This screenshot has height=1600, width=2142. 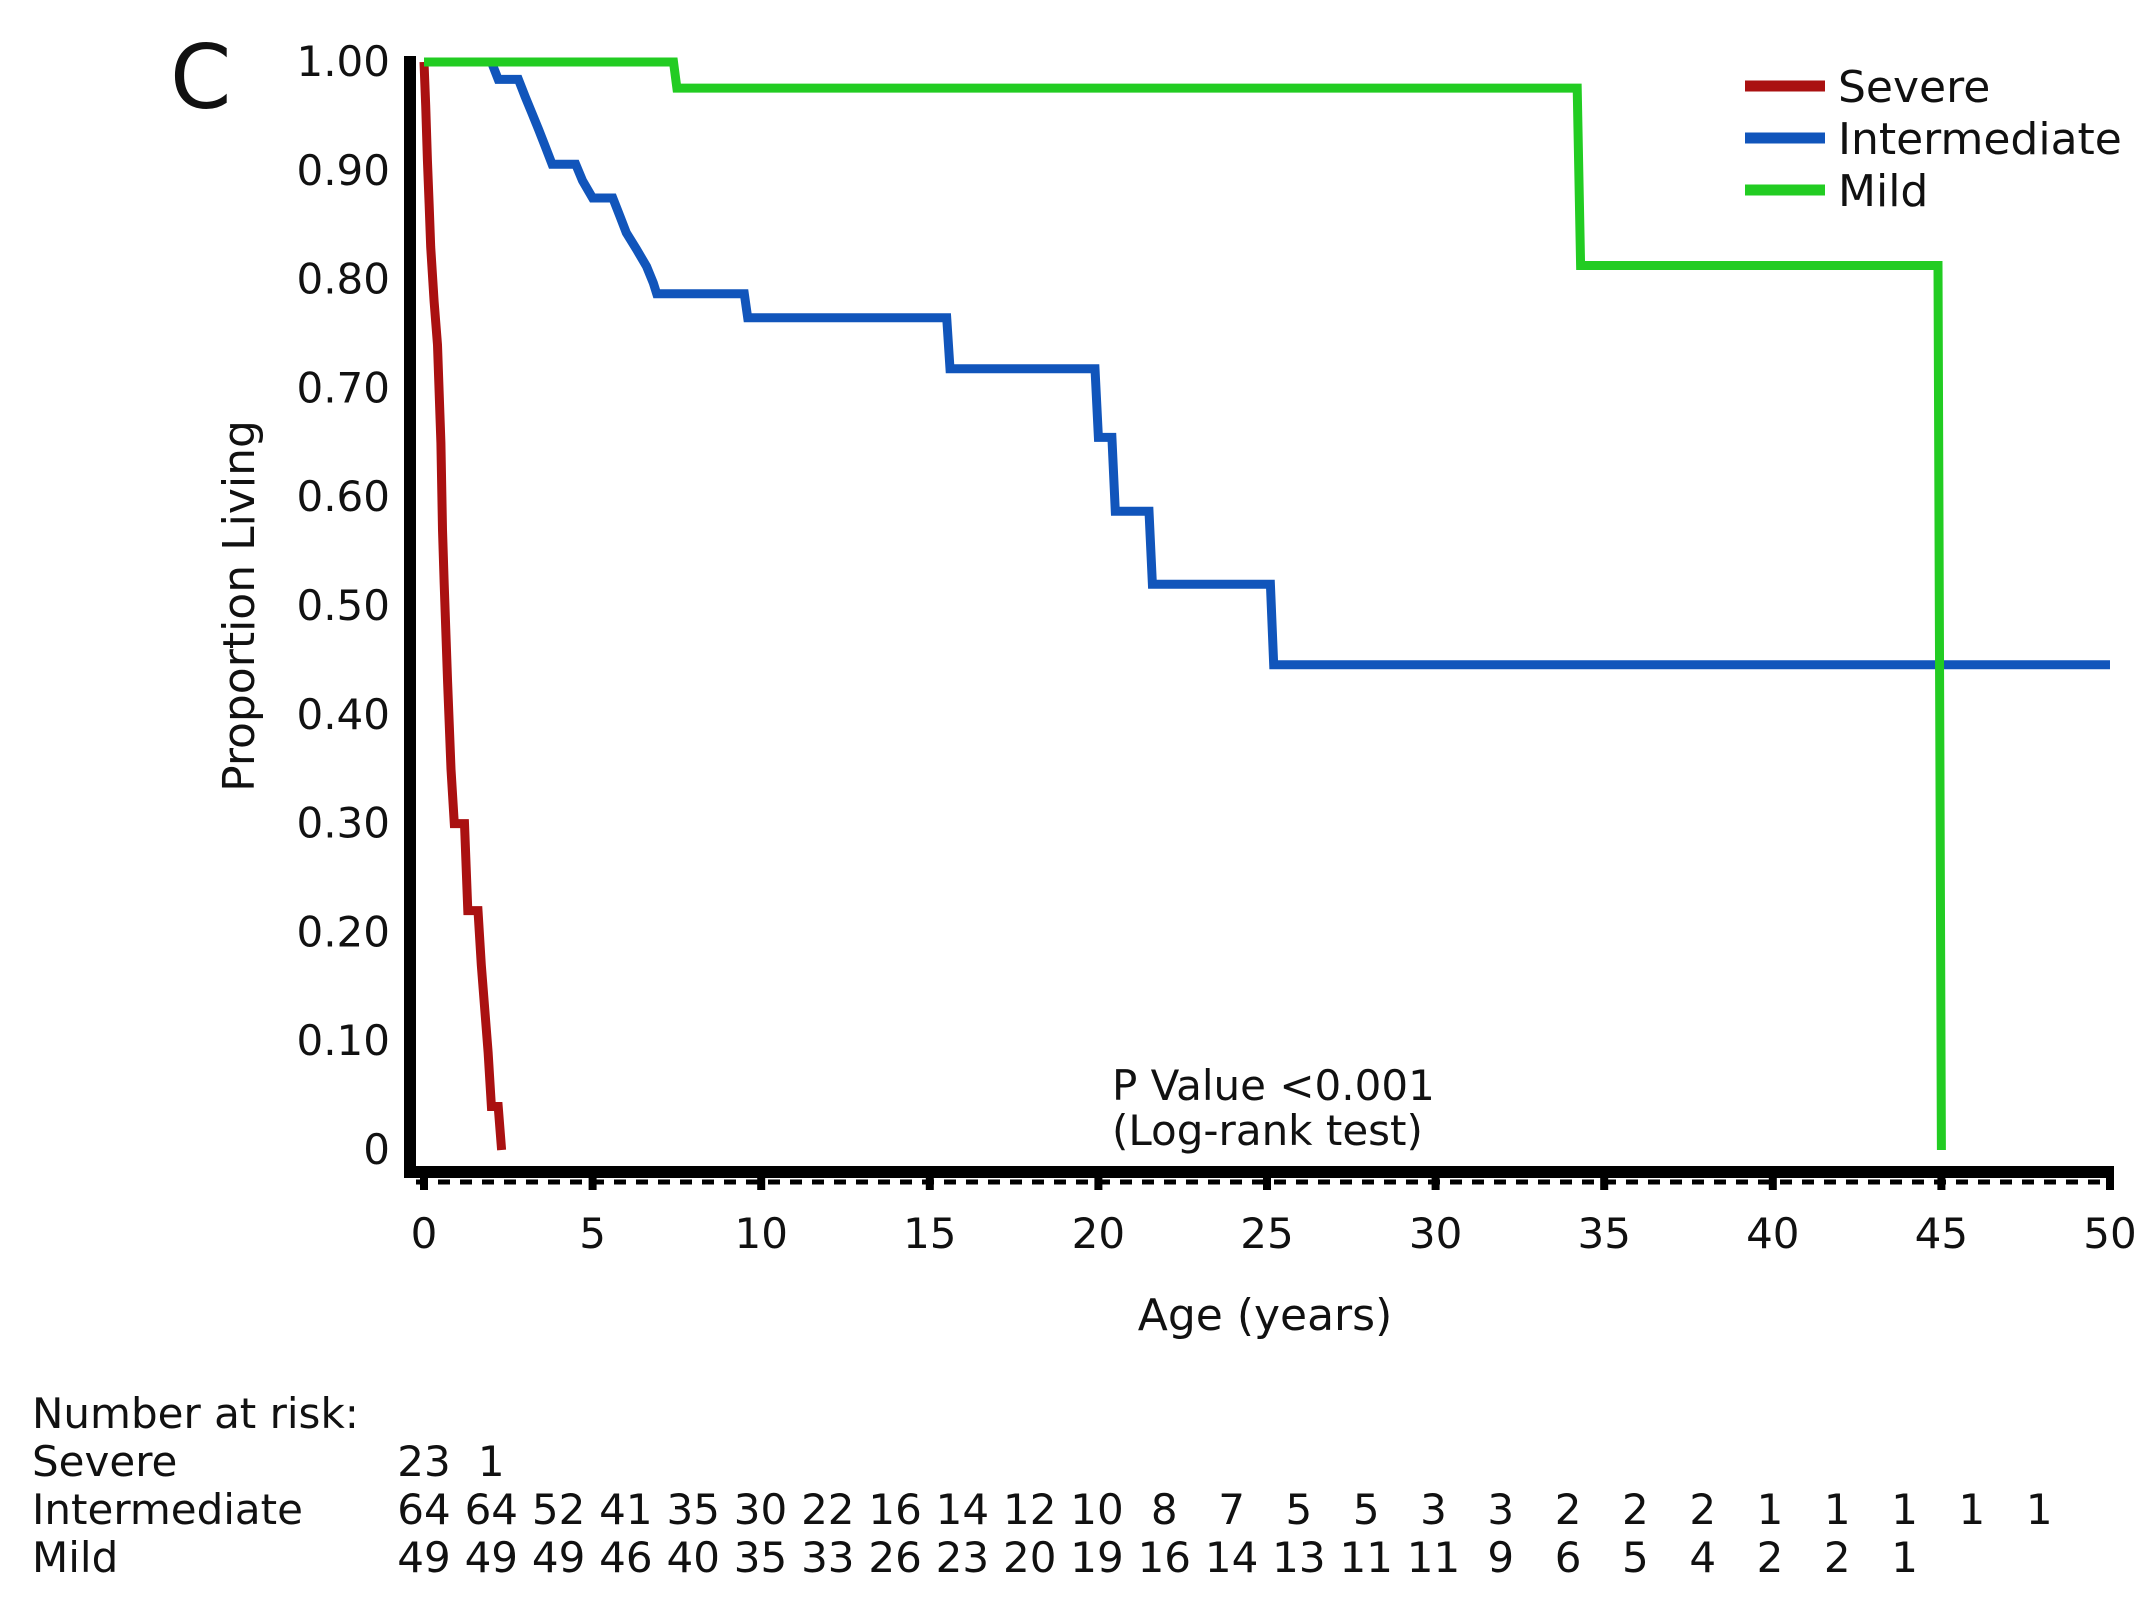 What do you see at coordinates (1500, 1557) in the screenshot?
I see `risk-cell: 9` at bounding box center [1500, 1557].